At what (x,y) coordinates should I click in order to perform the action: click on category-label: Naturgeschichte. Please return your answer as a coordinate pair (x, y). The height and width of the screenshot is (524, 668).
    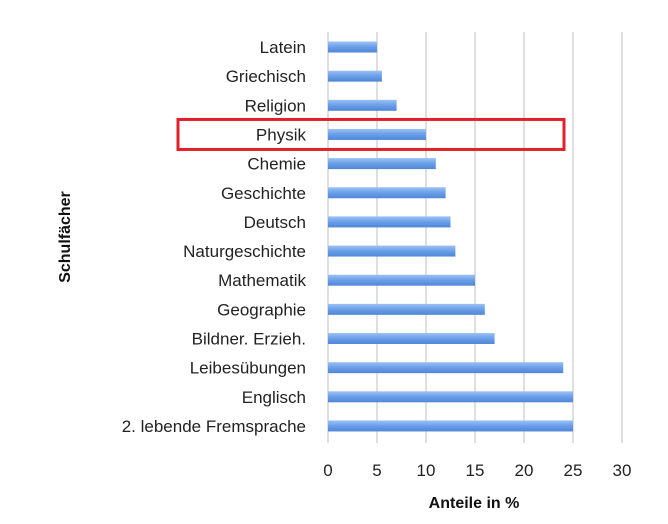
    Looking at the image, I should click on (244, 251).